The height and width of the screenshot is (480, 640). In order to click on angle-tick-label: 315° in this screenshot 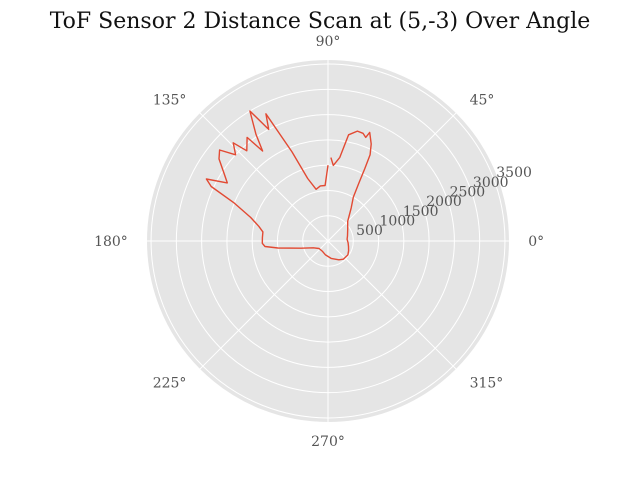, I will do `click(487, 384)`.